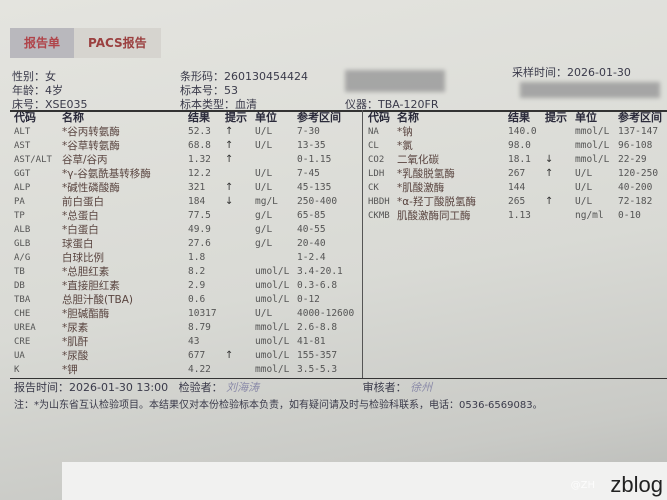 This screenshot has width=667, height=500. What do you see at coordinates (22, 146) in the screenshot?
I see `cell-code: AST` at bounding box center [22, 146].